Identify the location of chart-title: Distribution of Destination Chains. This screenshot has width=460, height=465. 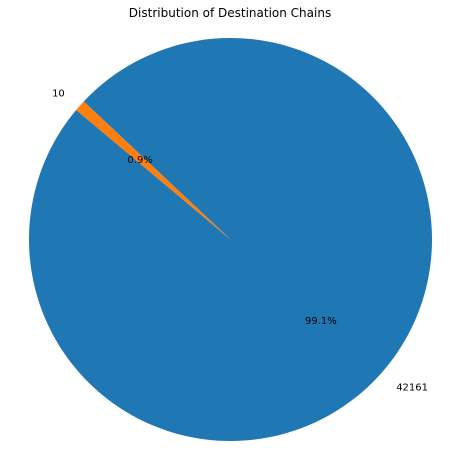
(230, 13).